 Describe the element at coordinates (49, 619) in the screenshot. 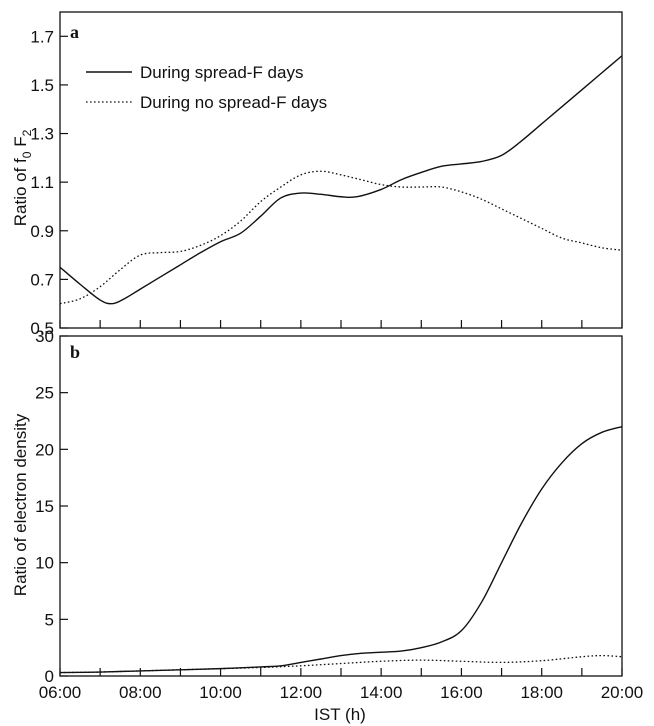

I see `panel-b-y-tick-label: 5` at that location.